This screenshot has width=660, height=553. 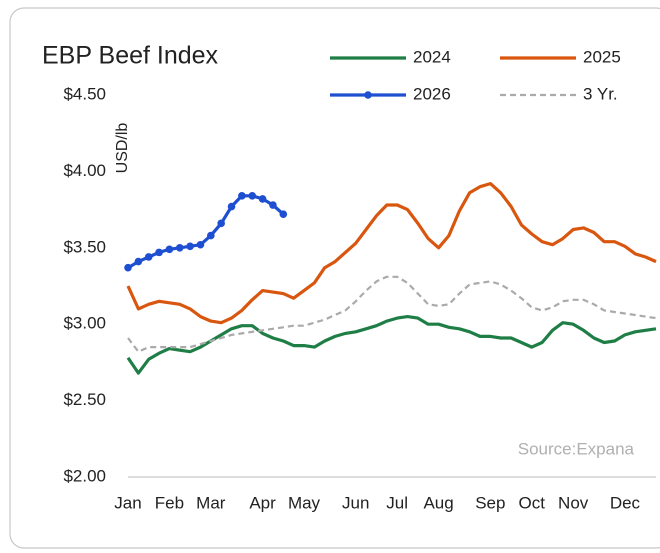 I want to click on x-tick-label: Nov, so click(x=573, y=502).